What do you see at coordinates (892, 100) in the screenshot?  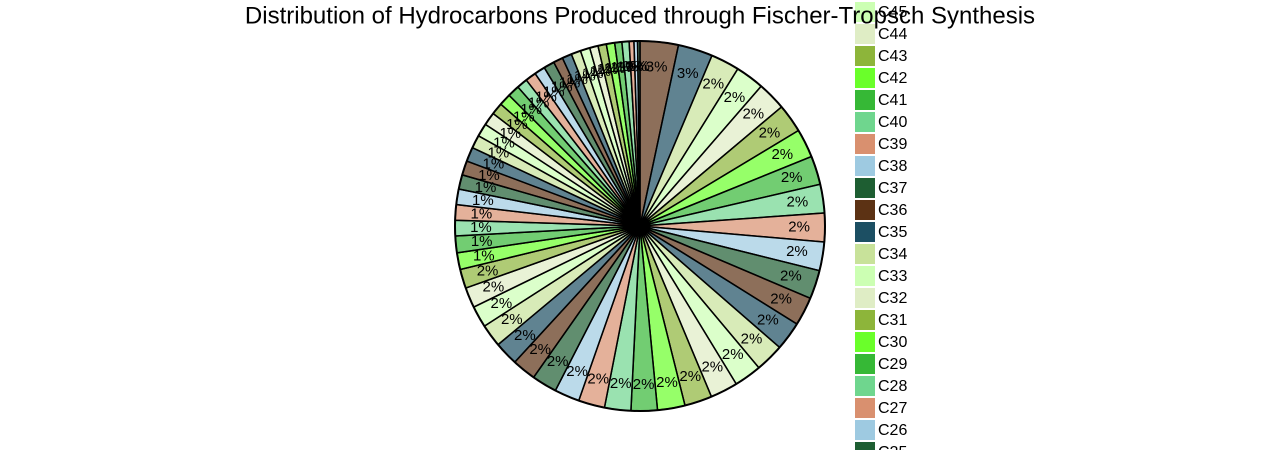 I see `legend-label: C41` at bounding box center [892, 100].